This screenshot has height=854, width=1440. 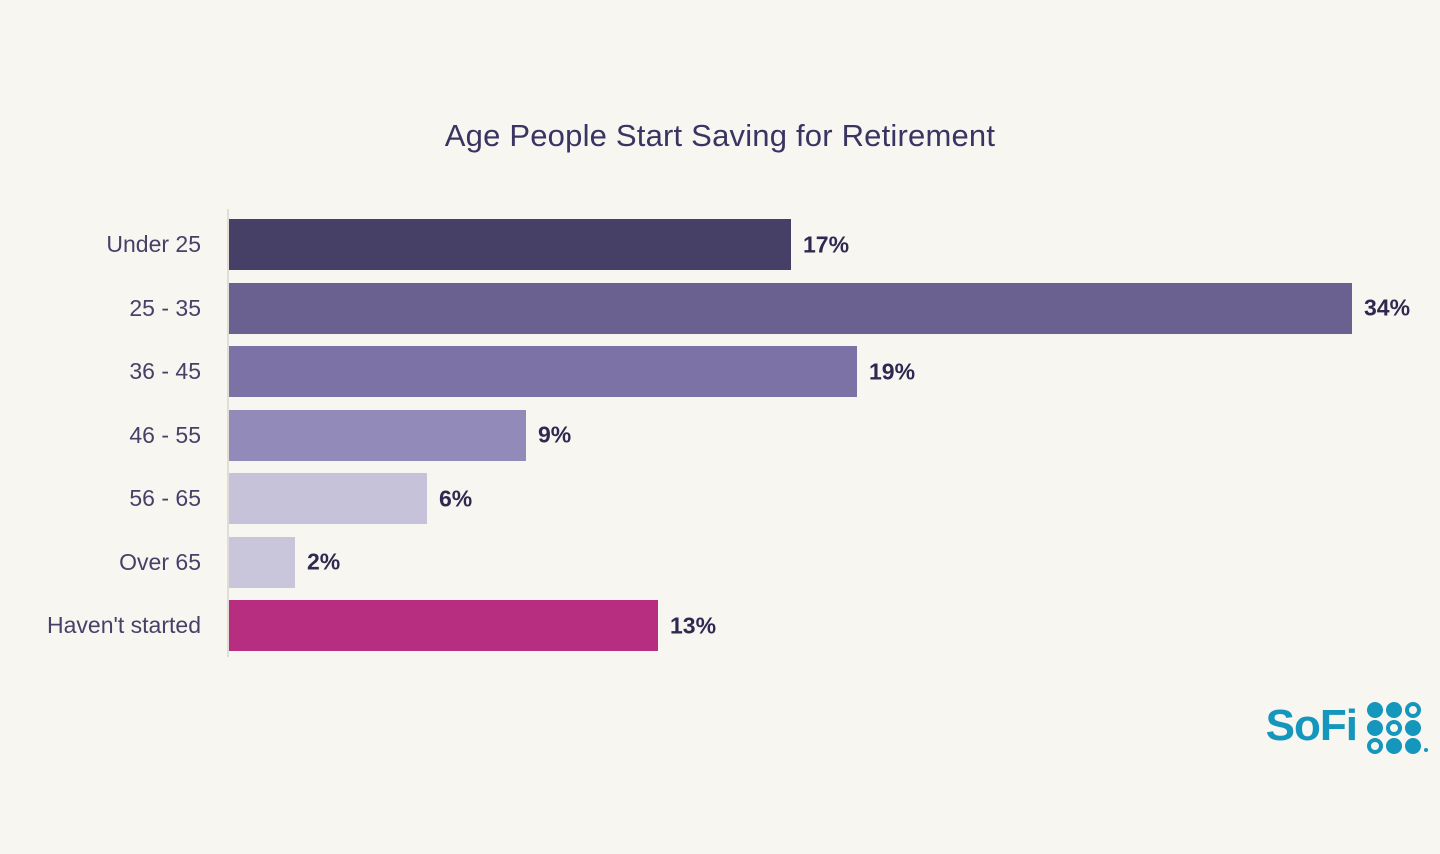 I want to click on category-label: Over 65, so click(x=160, y=561).